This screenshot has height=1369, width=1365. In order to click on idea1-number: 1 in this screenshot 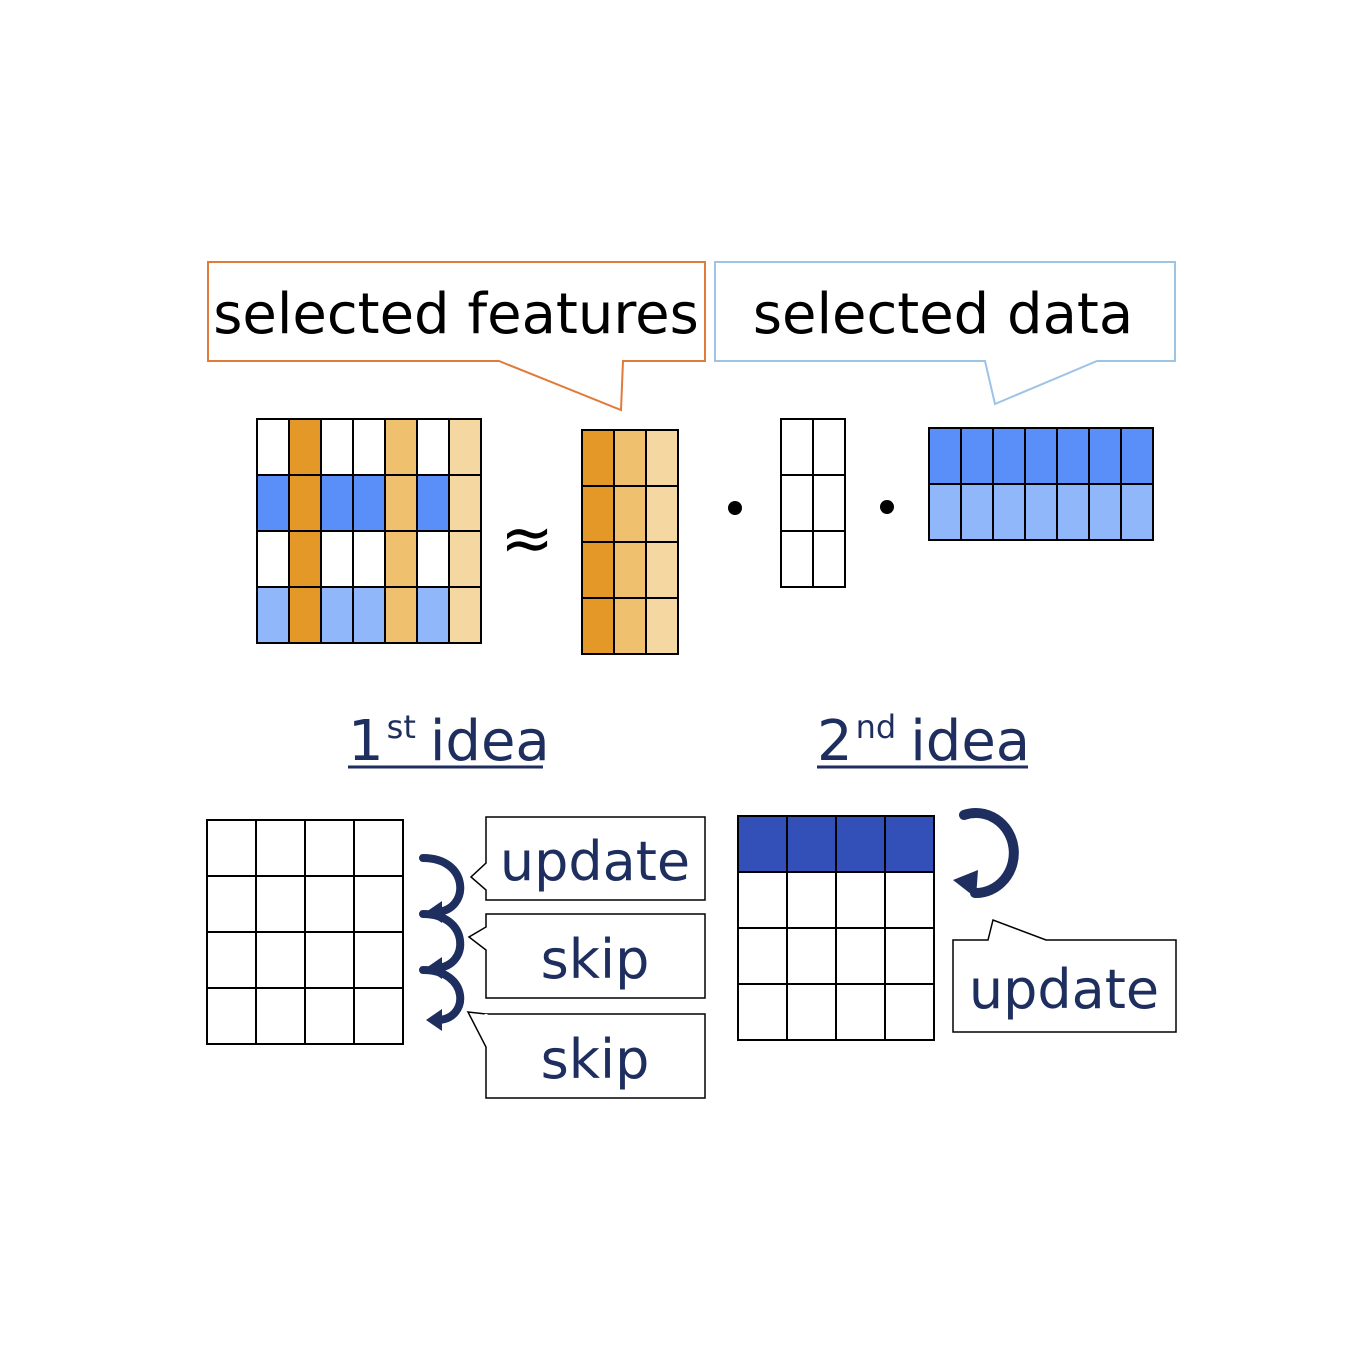, I will do `click(366, 741)`.